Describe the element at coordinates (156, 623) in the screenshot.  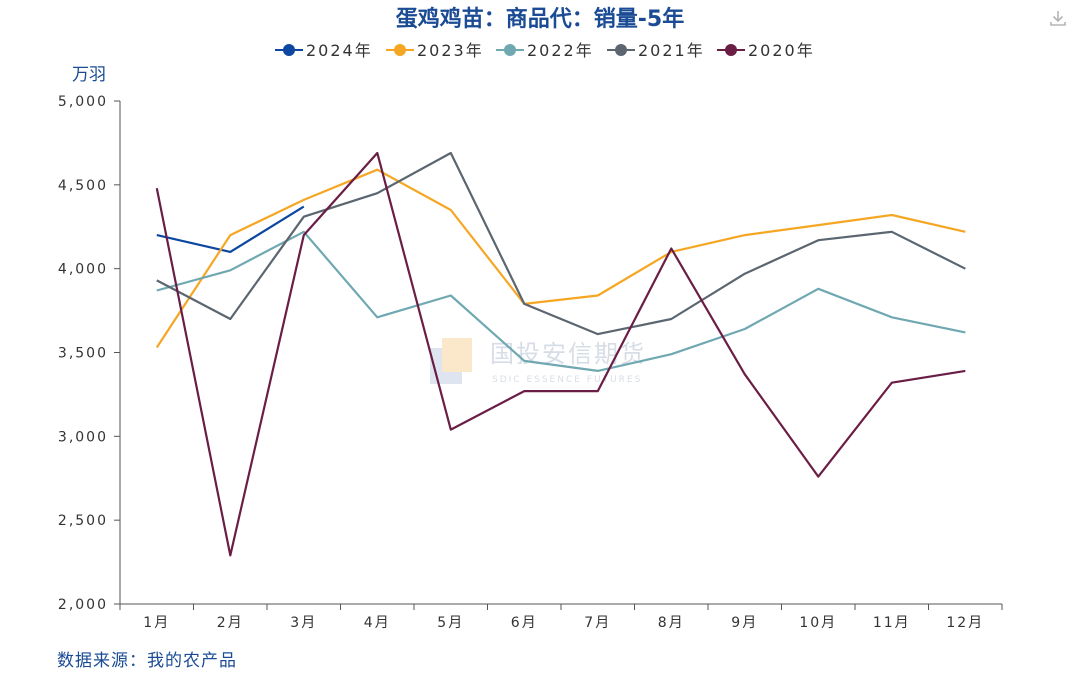
I see `x-tick-label: 1月` at that location.